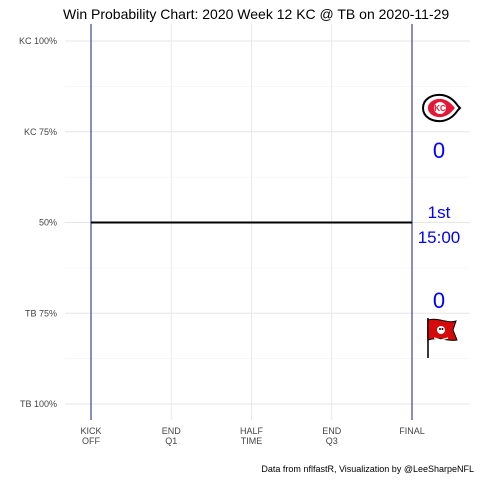 Image resolution: width=480 pixels, height=480 pixels. I want to click on y-tick-label: KC 100%, so click(38, 41).